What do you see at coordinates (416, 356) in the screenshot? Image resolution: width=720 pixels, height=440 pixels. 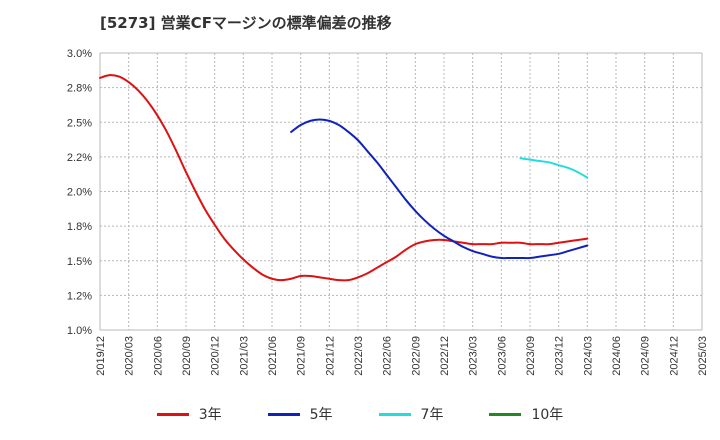 I see `x-tick-label: 2022/09` at bounding box center [416, 356].